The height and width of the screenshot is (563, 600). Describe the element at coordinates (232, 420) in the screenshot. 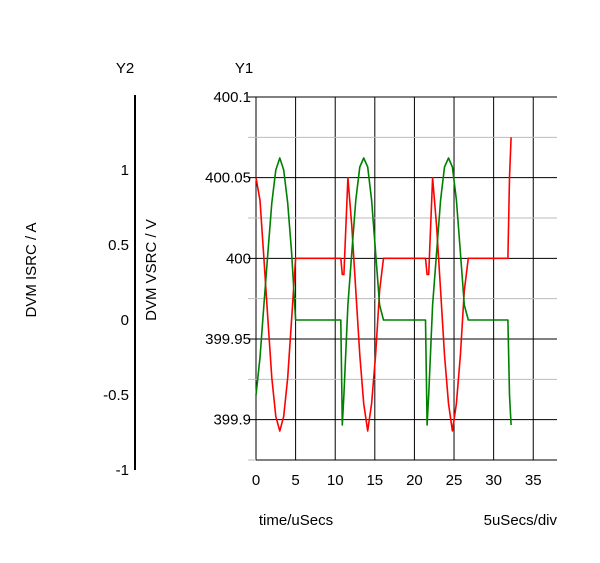

I see `y1-tick-label-0: 399.9` at that location.